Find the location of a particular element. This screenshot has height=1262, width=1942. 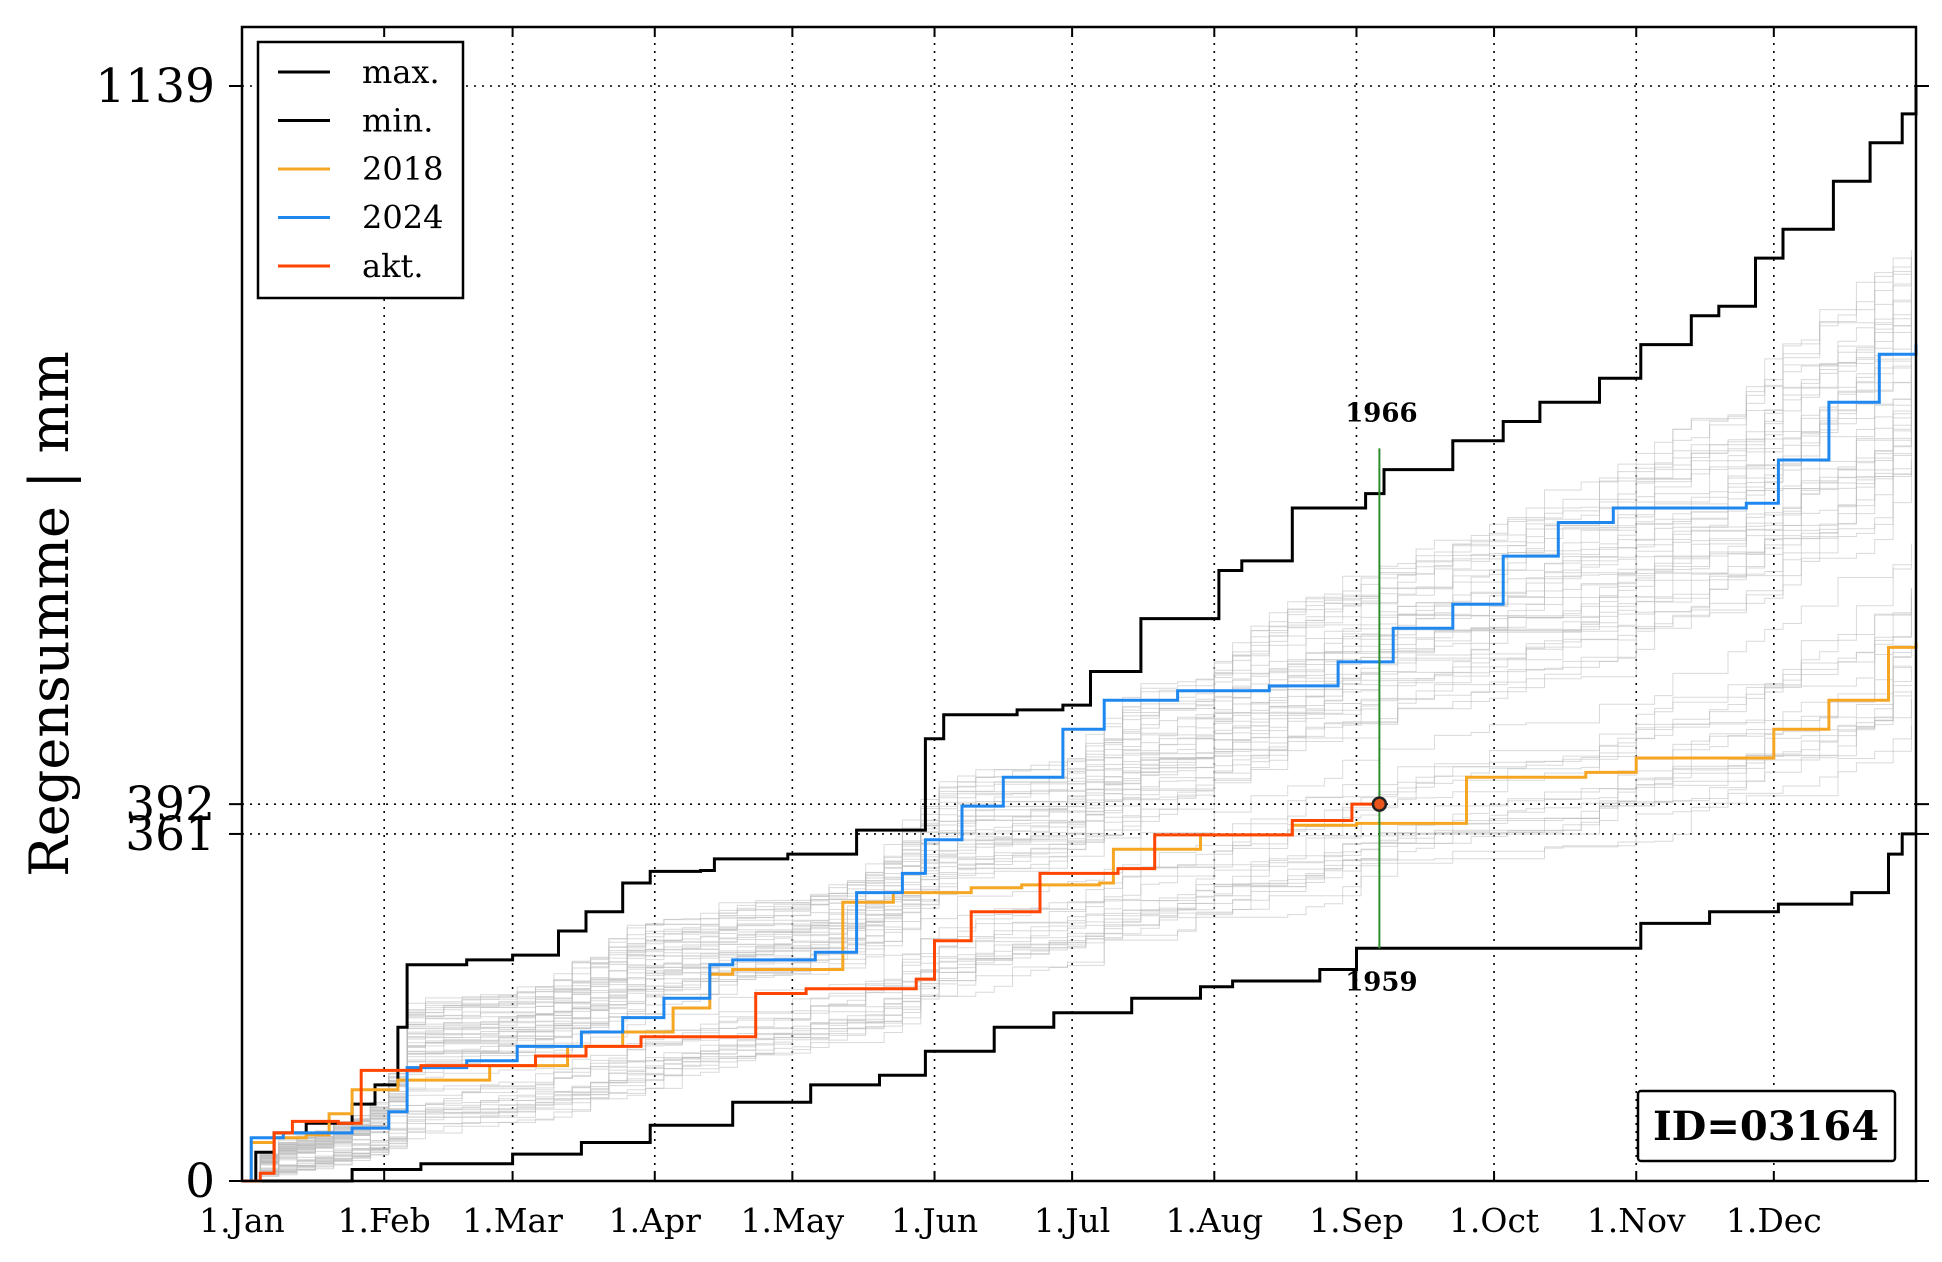

legend-label: min. is located at coordinates (397, 121).